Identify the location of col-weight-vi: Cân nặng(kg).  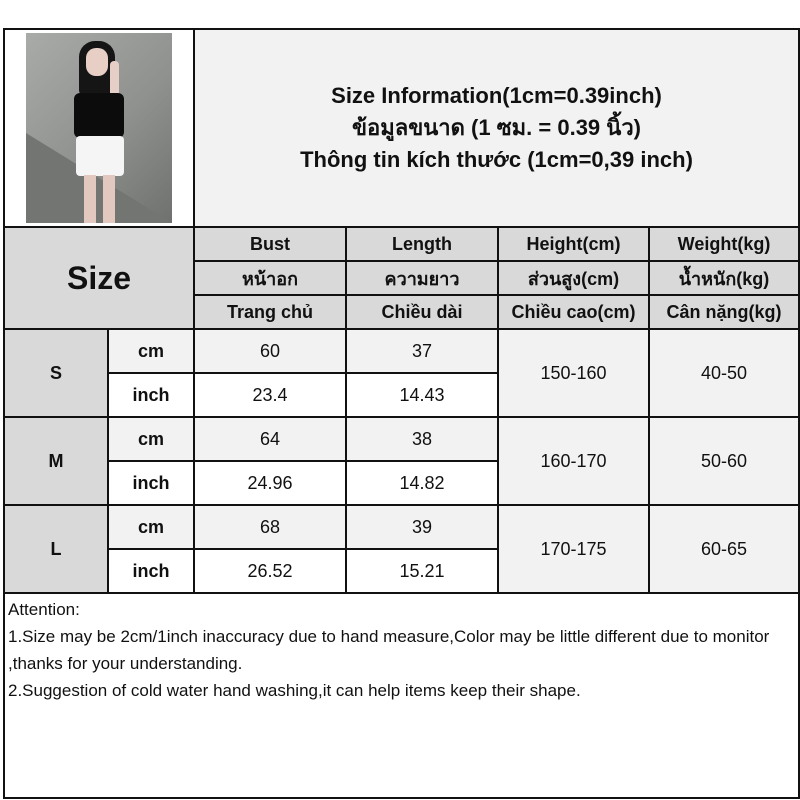
(724, 312).